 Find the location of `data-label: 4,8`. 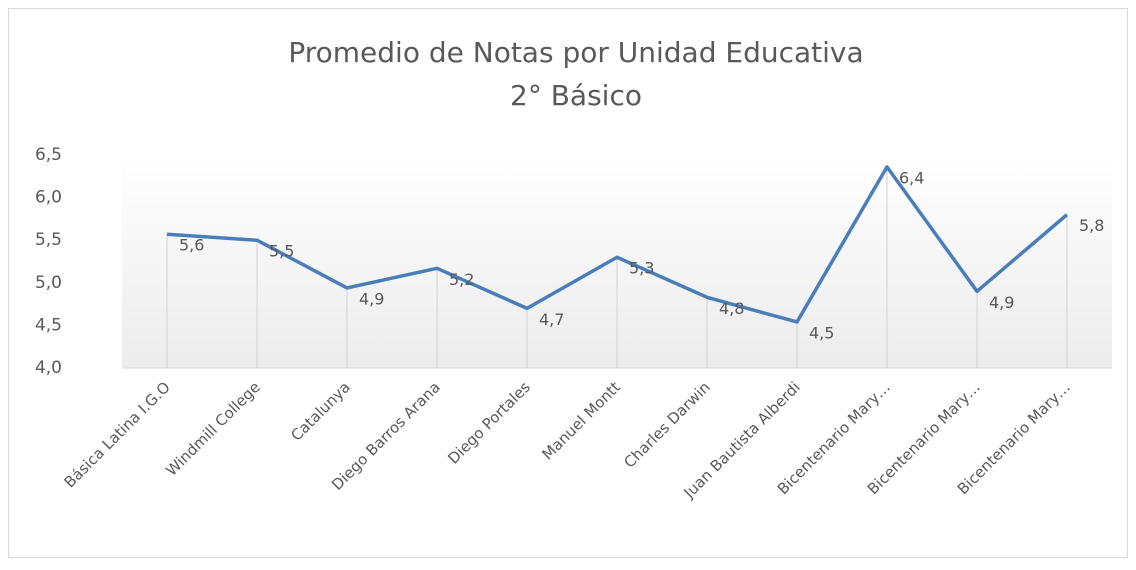

data-label: 4,8 is located at coordinates (731, 308).